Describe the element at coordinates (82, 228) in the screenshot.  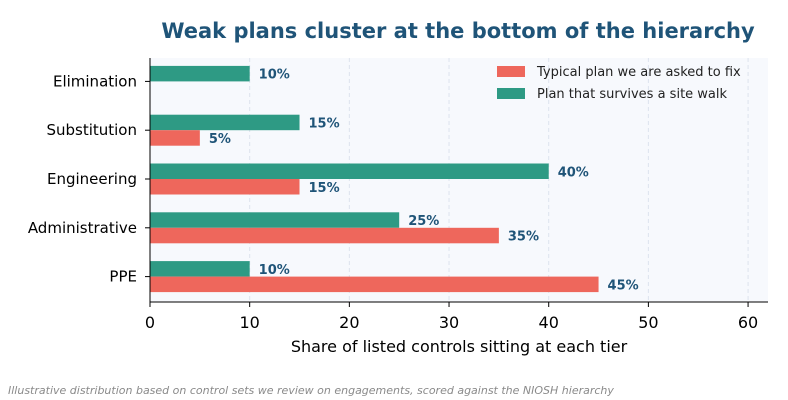
I see `y-tick-label: Administrative` at that location.